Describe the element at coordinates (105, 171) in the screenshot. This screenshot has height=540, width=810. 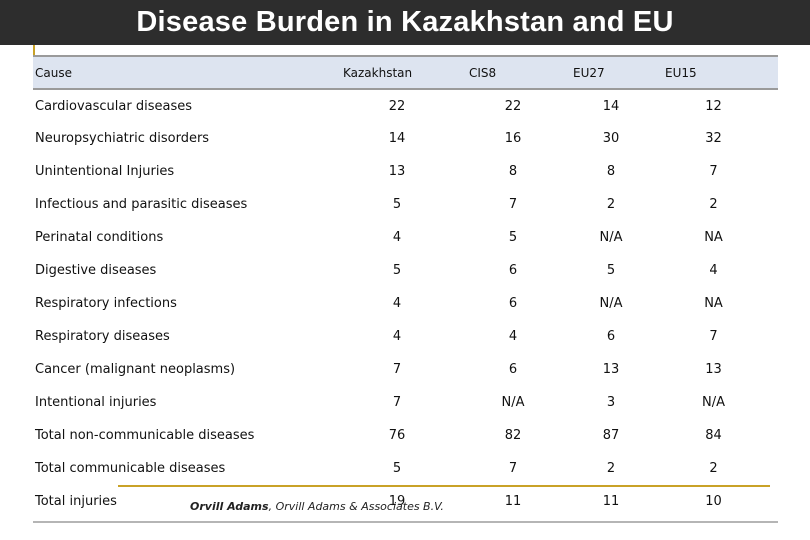
I see `cell-cause: Unintentional Injuries` at that location.